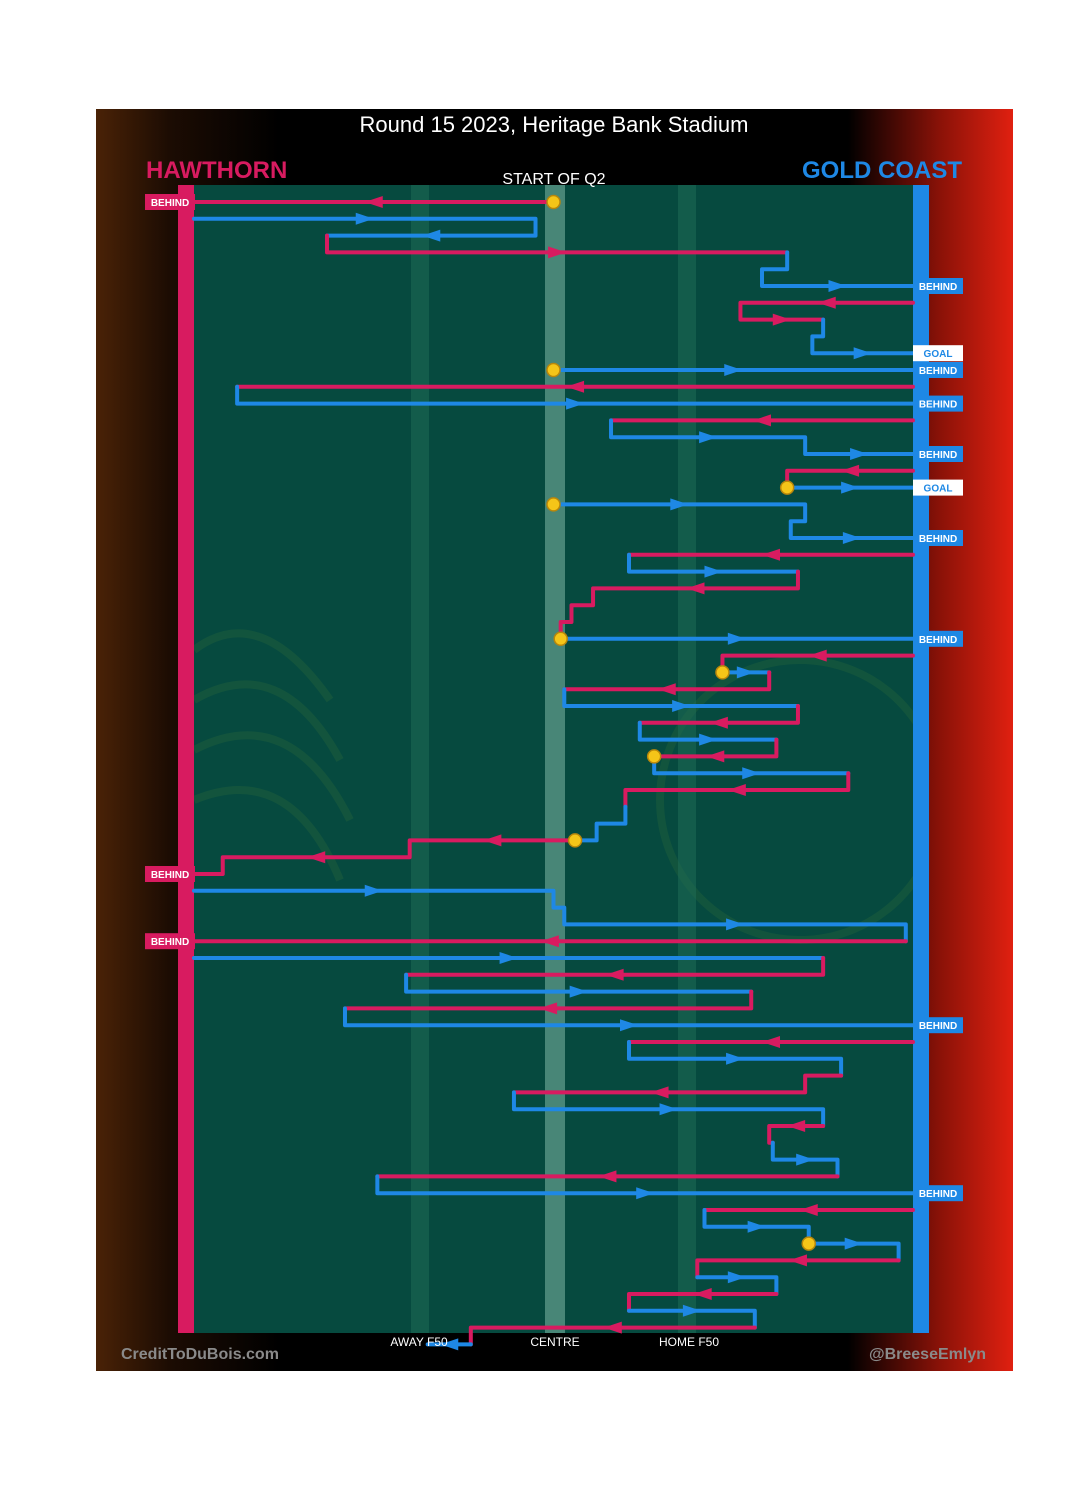 The width and height of the screenshot is (1080, 1495). I want to click on x-tick-label-home: HOME F50, so click(689, 1342).